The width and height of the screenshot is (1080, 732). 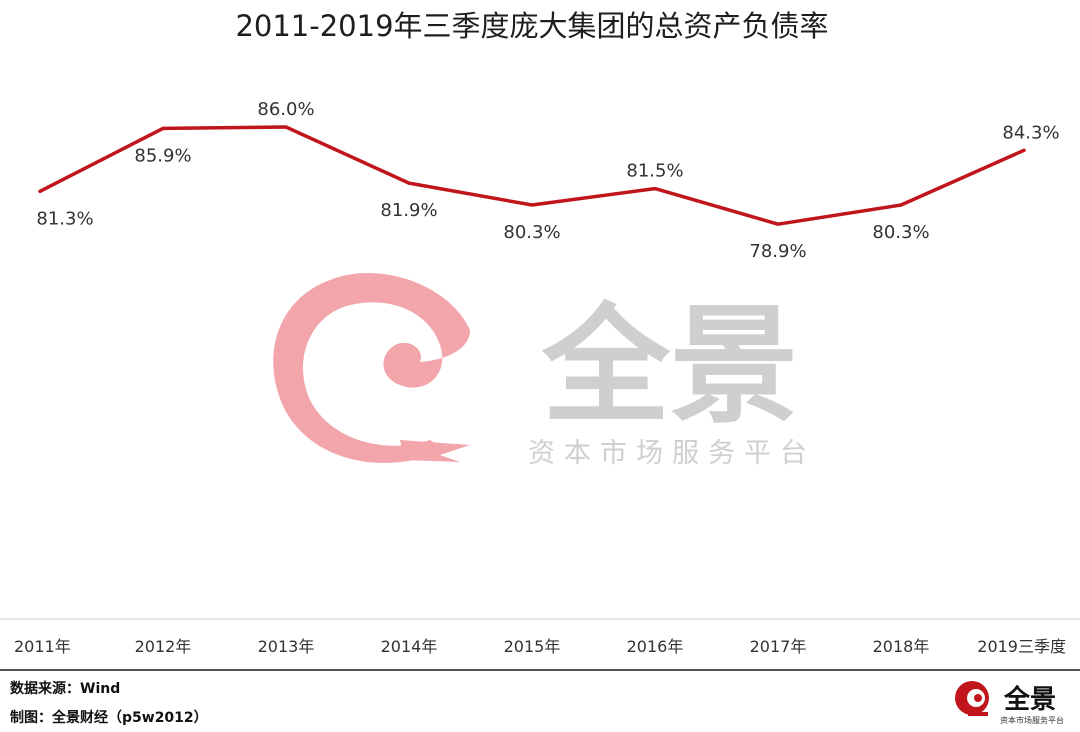 I want to click on watermark: 全景 资本市场服务平台, so click(x=544, y=371).